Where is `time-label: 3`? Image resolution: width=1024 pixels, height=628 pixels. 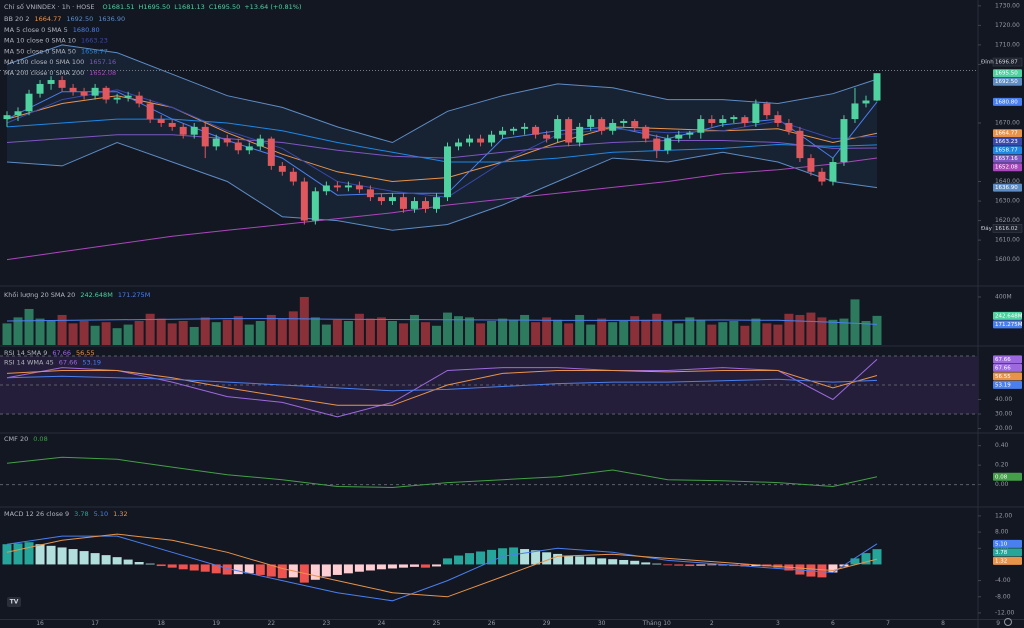
time-label: 3 is located at coordinates (778, 623).